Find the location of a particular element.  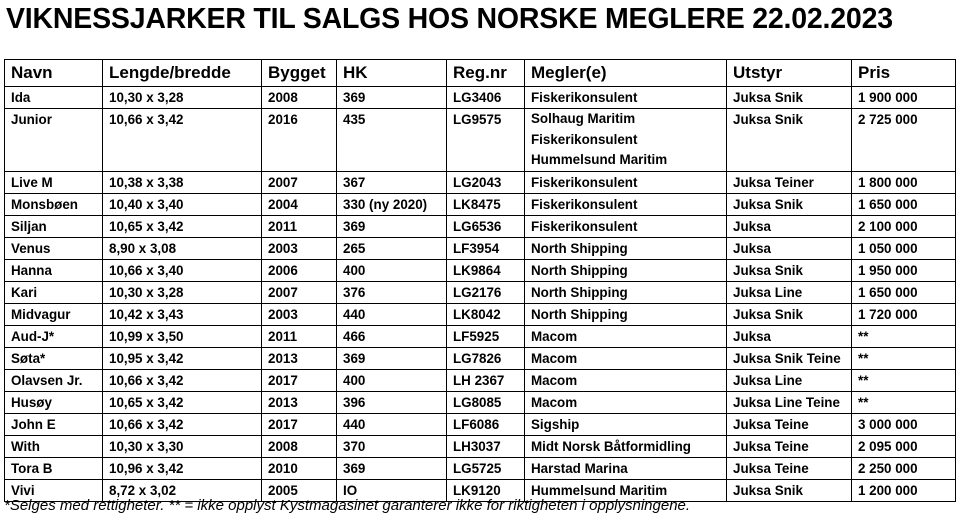

cell-bygget: 2005 is located at coordinates (299, 490).